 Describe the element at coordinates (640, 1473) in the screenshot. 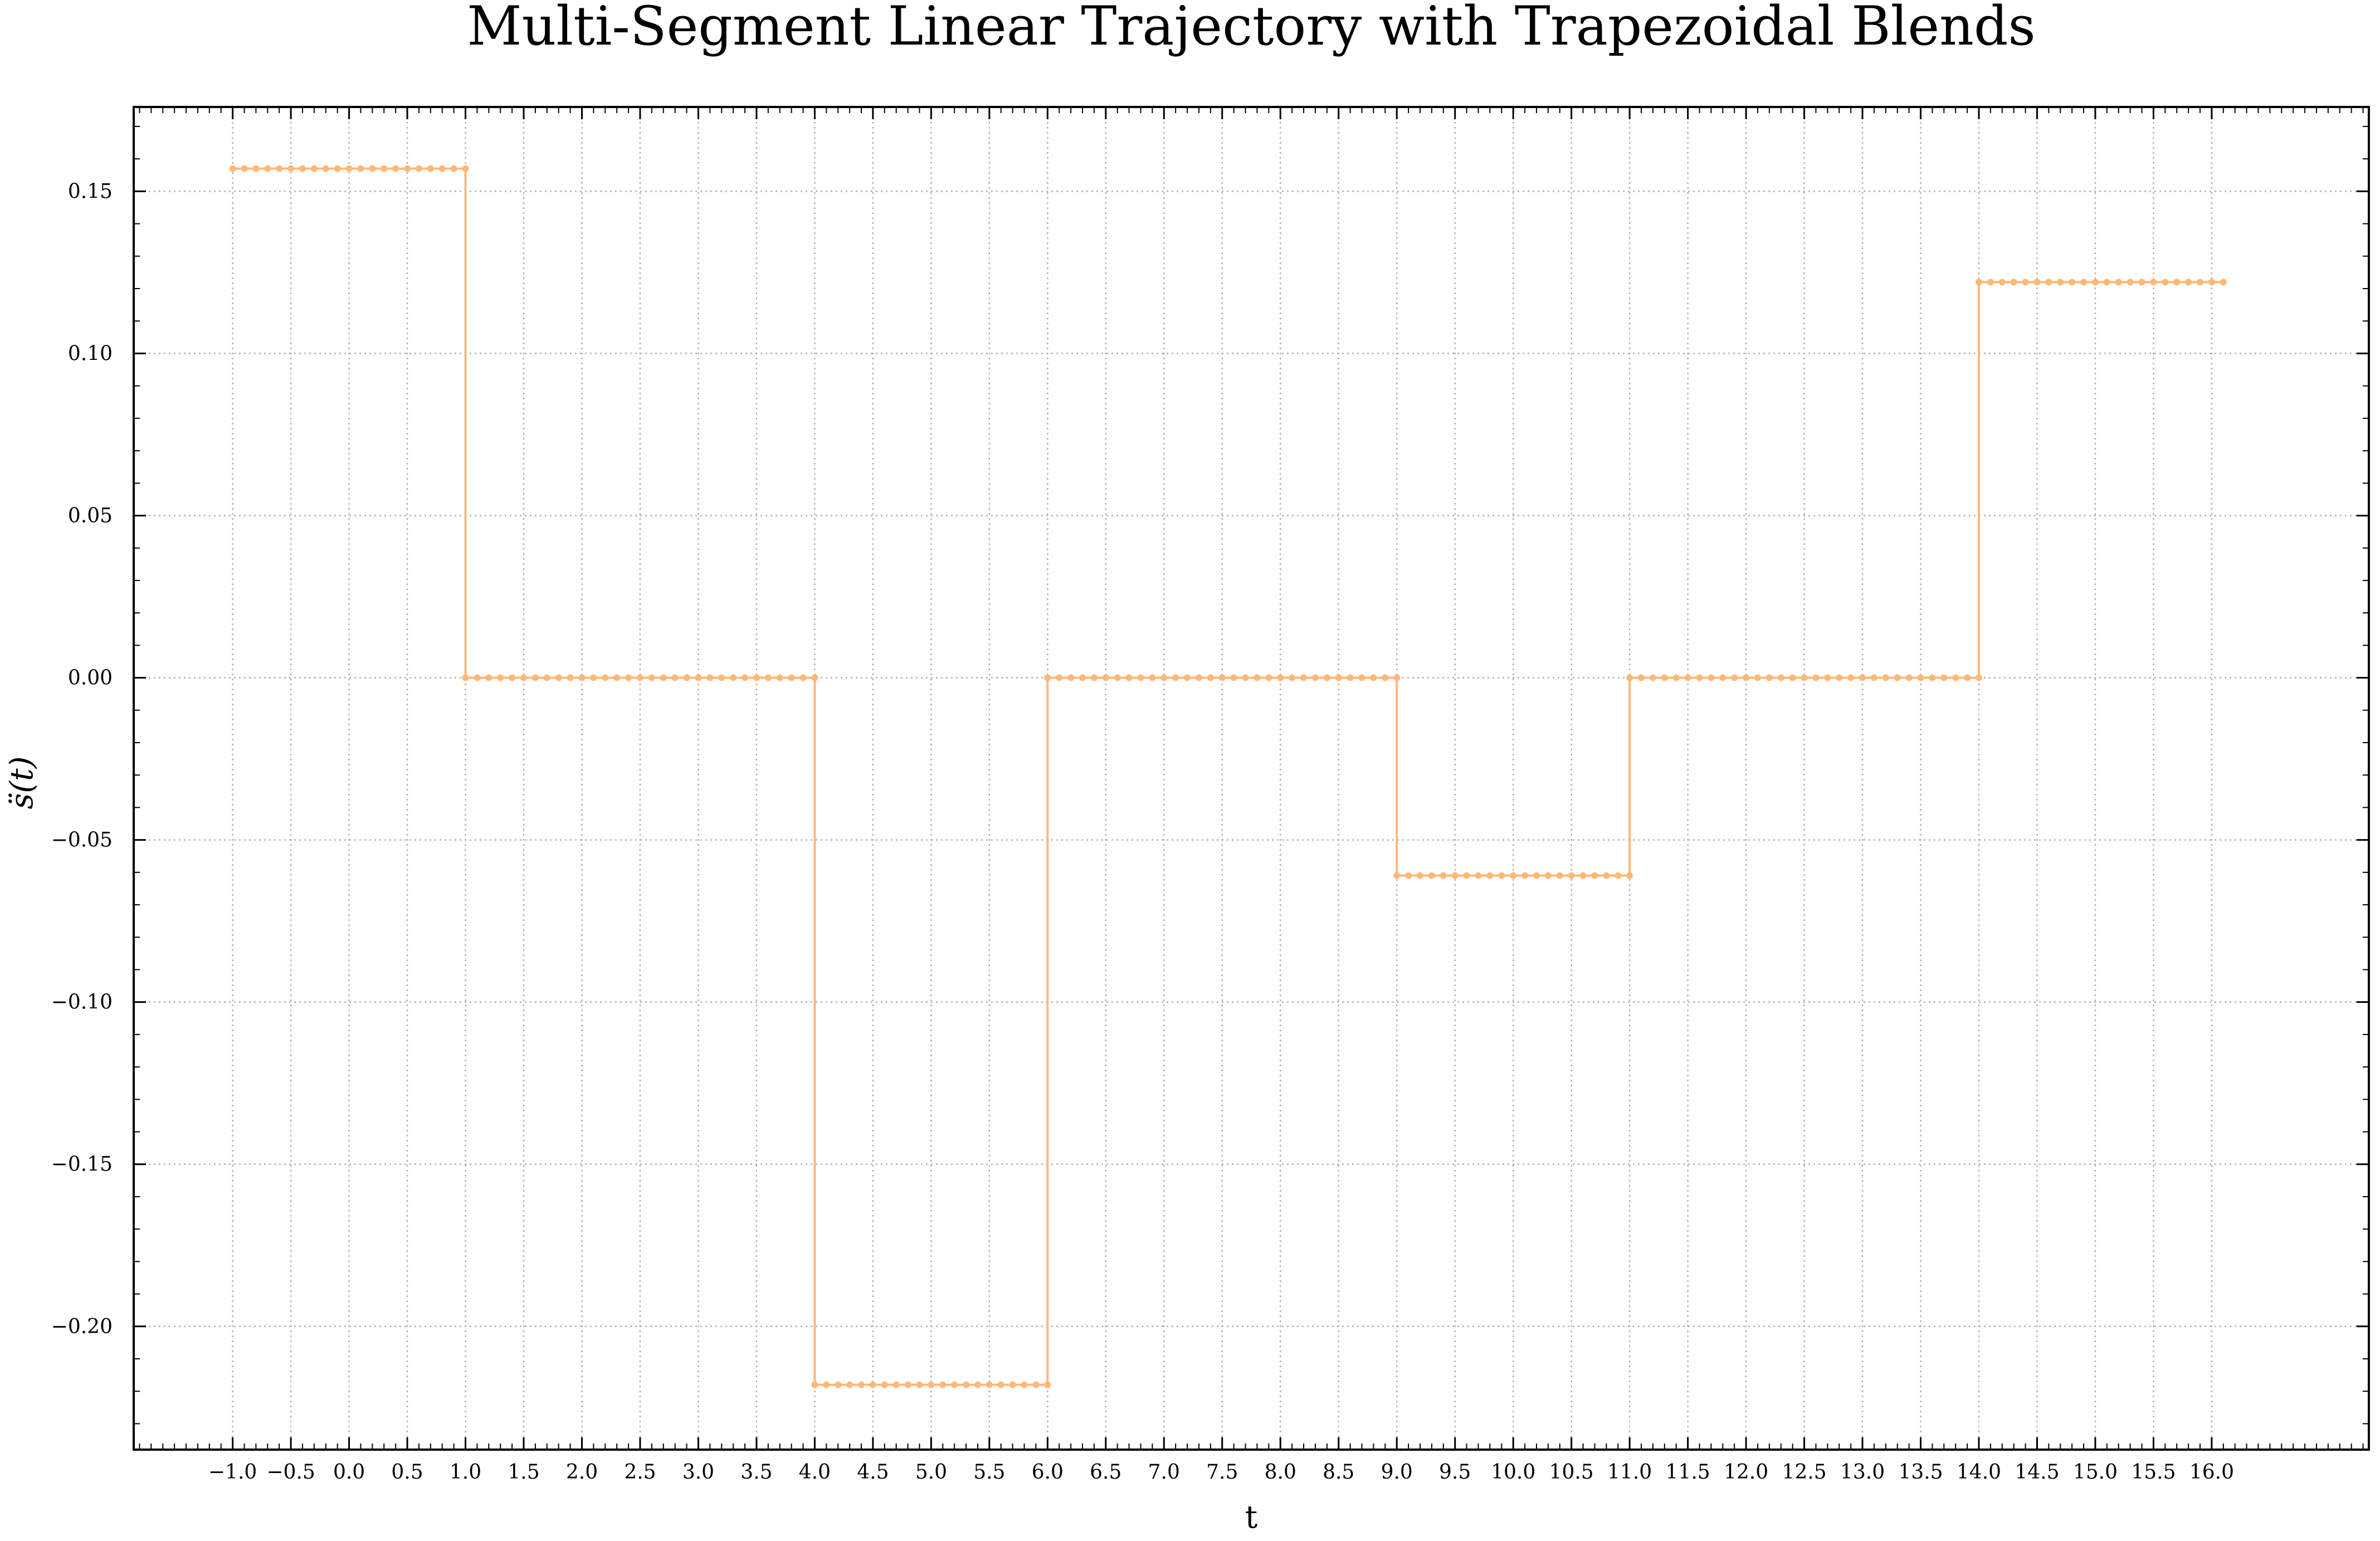

I see `x-tick-label: 2.5` at that location.